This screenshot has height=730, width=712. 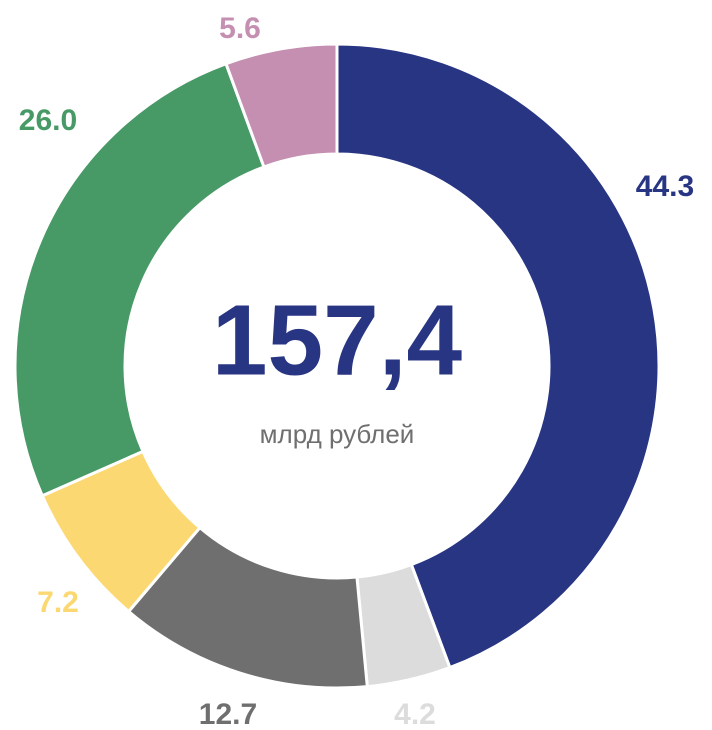 What do you see at coordinates (228, 714) in the screenshot?
I see `value-label: 12.7` at bounding box center [228, 714].